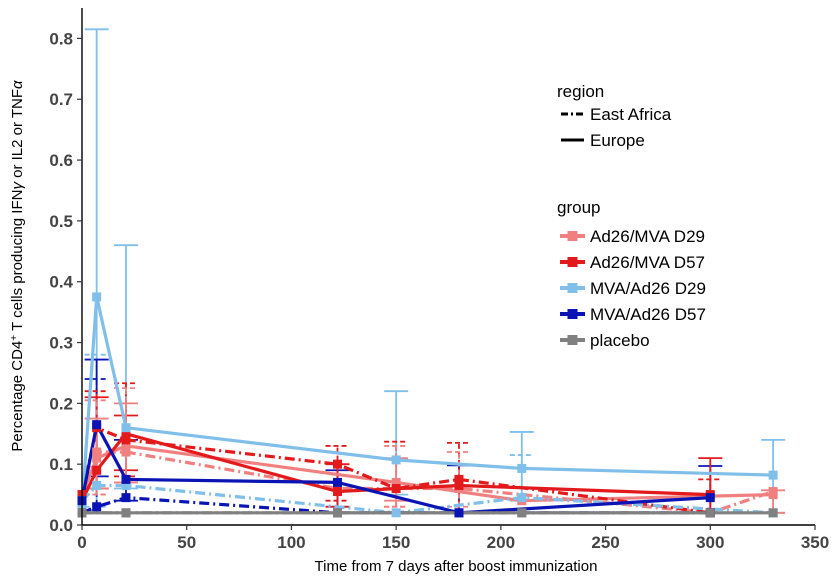 The image size is (835, 579). I want to click on legend-group-label: Ad26/MVA D57, so click(647, 262).